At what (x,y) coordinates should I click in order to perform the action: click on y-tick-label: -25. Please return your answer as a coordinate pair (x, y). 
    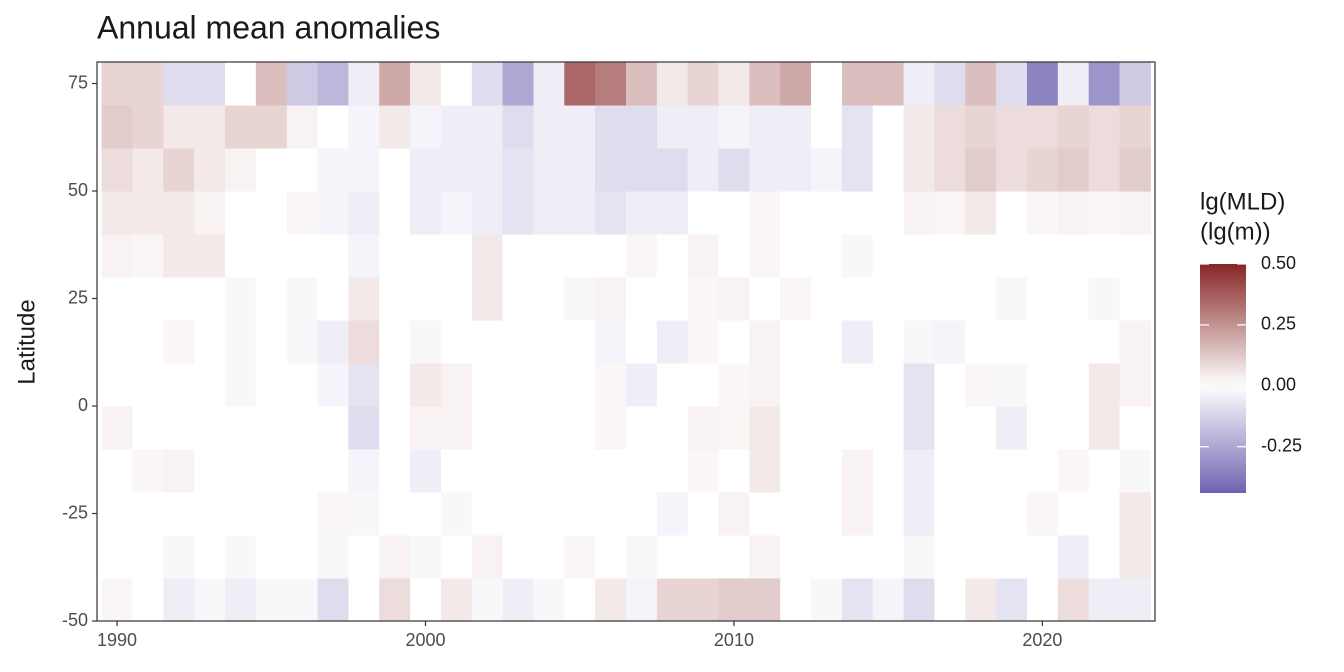
    Looking at the image, I should click on (75, 512).